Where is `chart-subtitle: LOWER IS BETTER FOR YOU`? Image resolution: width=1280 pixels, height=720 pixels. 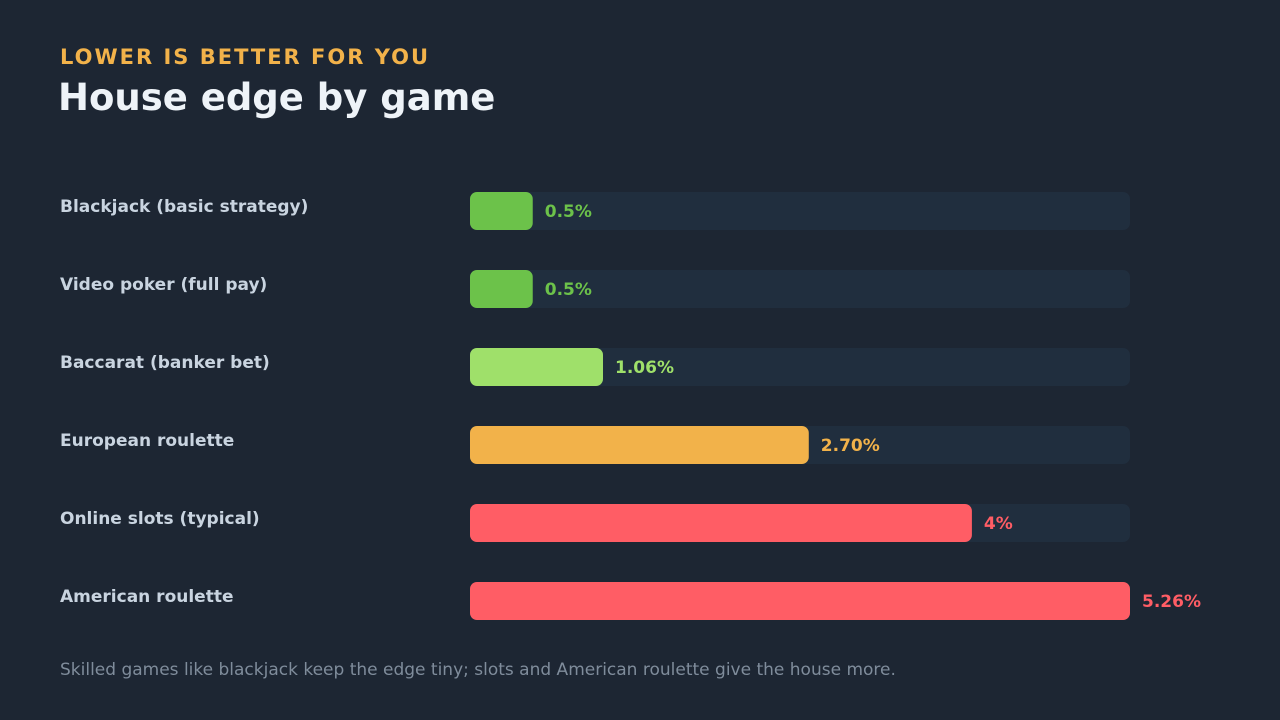 chart-subtitle: LOWER IS BETTER FOR YOU is located at coordinates (245, 57).